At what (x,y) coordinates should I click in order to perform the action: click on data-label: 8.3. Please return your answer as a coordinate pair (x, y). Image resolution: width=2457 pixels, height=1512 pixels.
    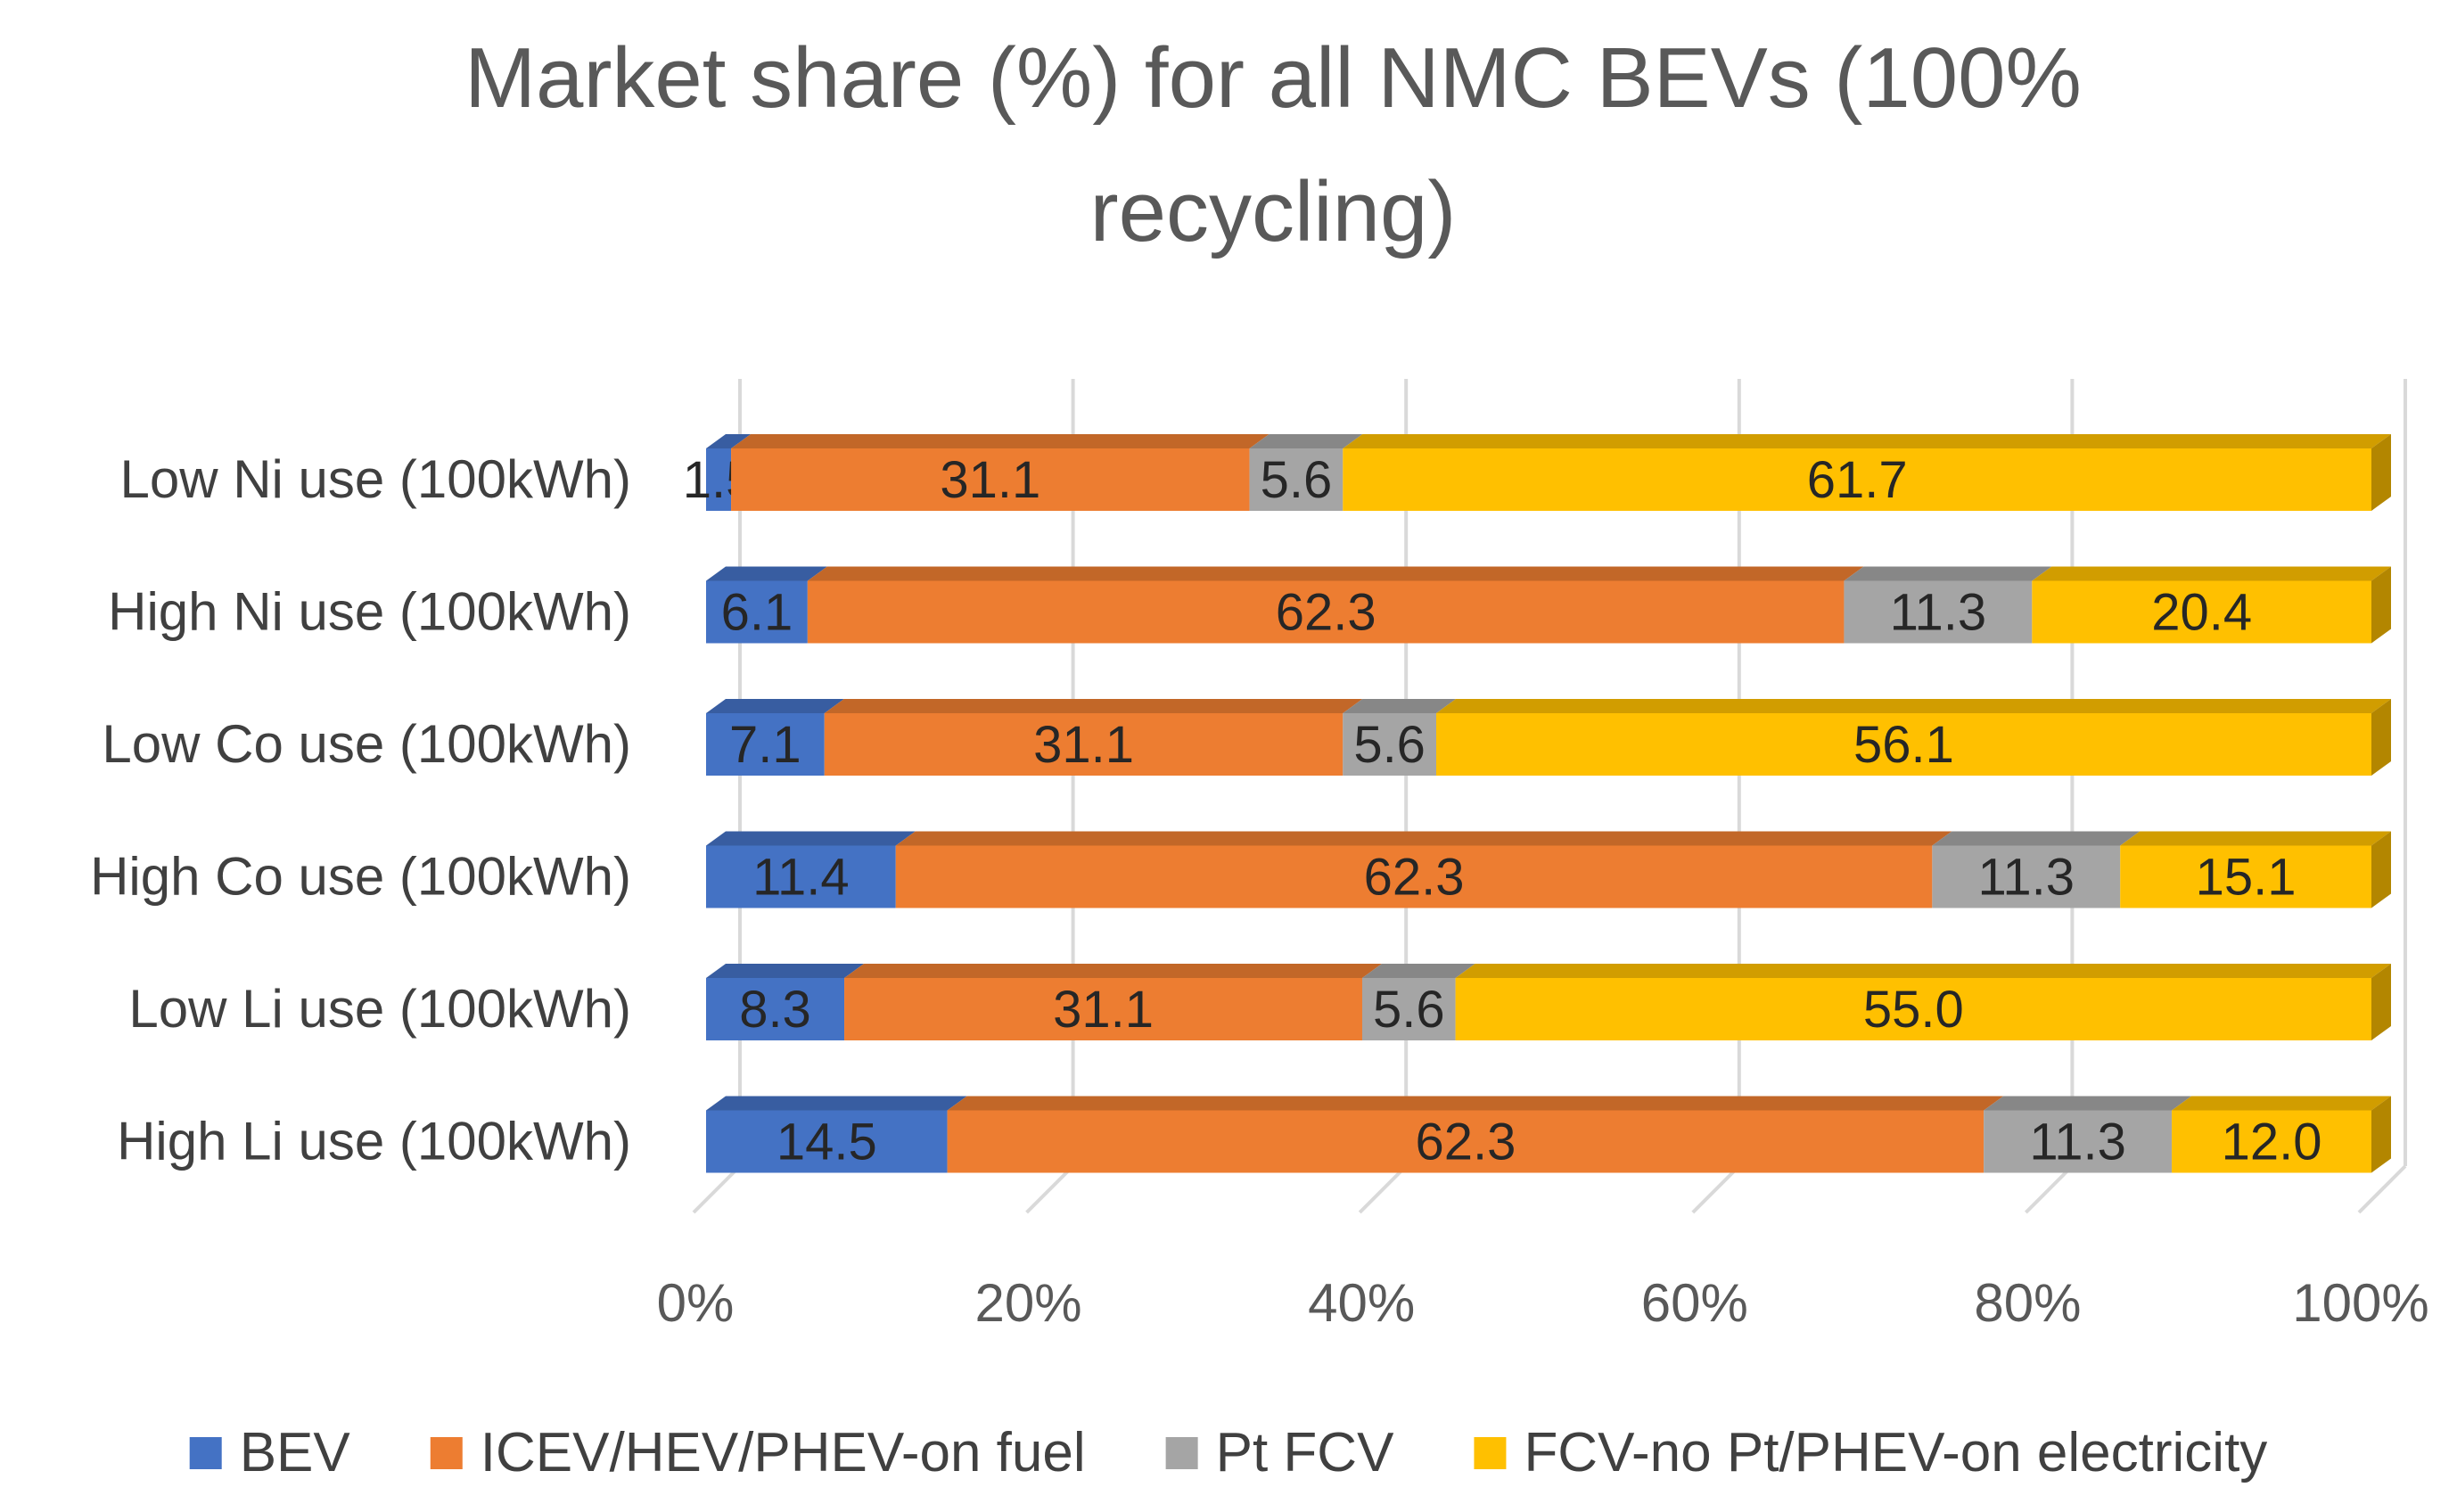
    Looking at the image, I should click on (775, 1010).